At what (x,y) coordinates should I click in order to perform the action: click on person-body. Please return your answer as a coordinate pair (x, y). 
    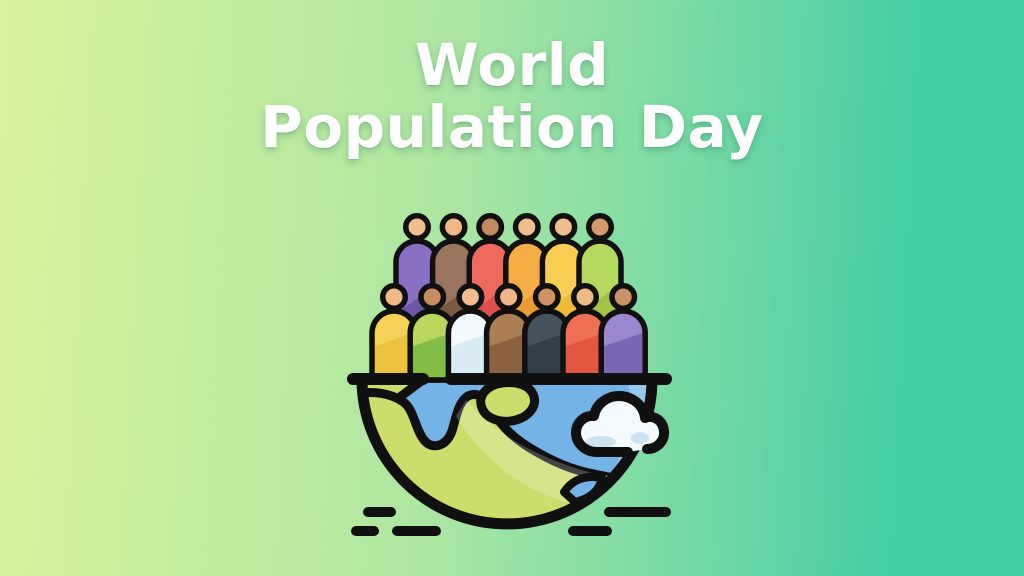
    Looking at the image, I should click on (623, 345).